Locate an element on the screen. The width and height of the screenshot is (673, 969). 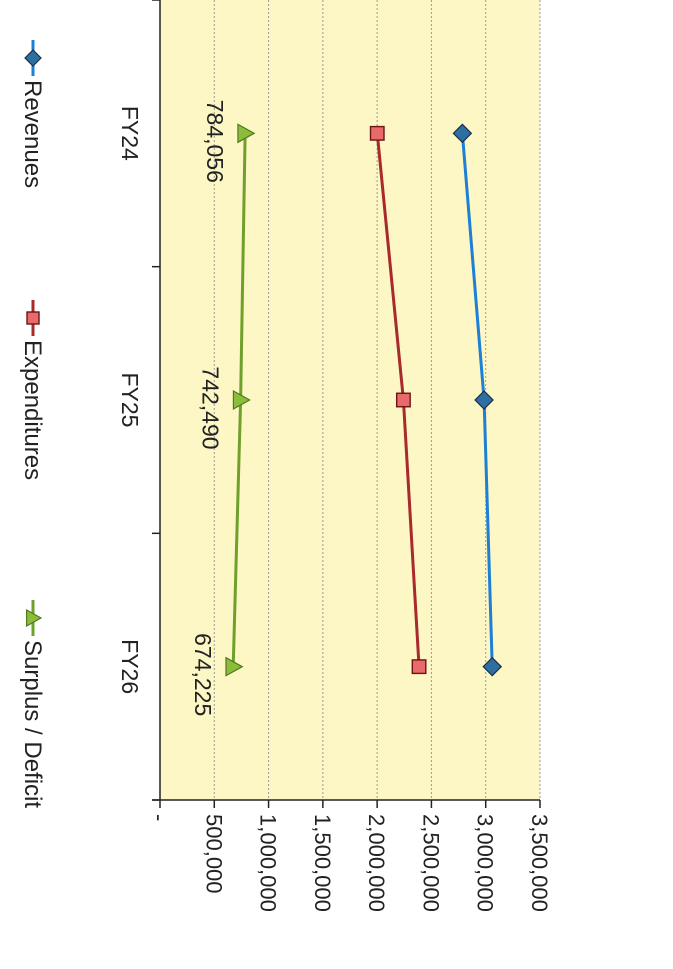
y-tick-label: - is located at coordinates (159, 817).